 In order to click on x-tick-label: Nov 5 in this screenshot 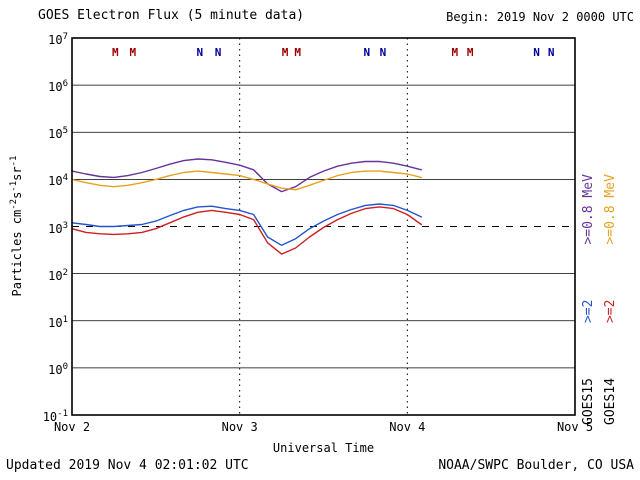, I will do `click(575, 427)`.